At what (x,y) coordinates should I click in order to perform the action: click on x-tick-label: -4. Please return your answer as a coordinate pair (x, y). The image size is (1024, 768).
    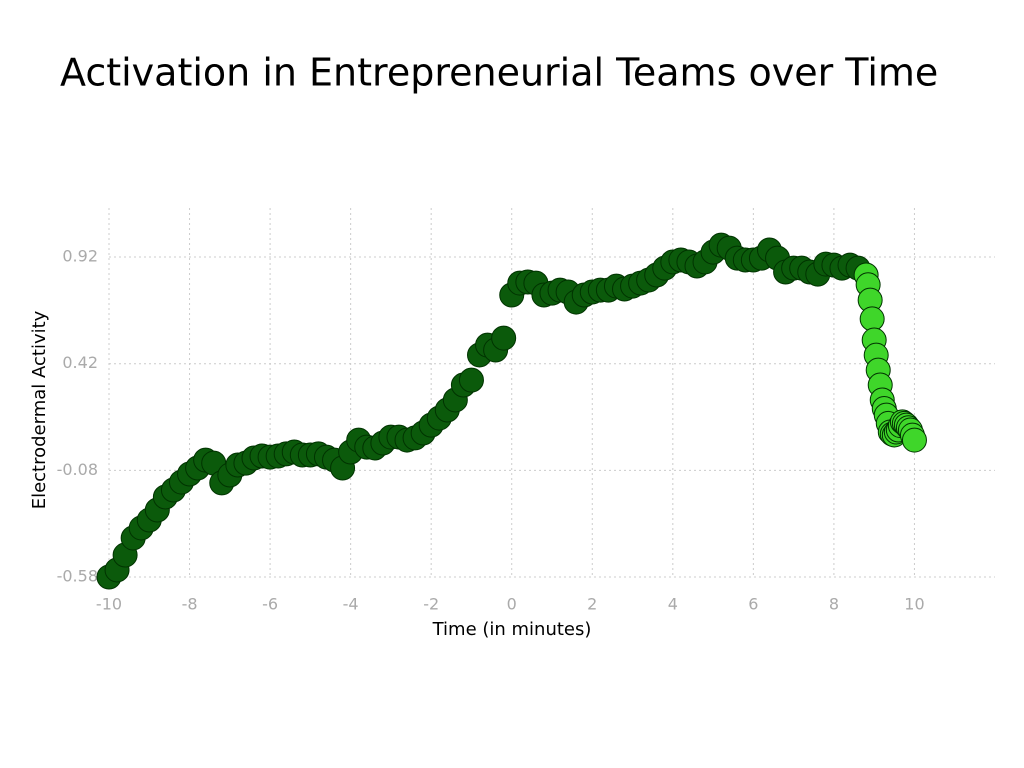
    Looking at the image, I should click on (351, 604).